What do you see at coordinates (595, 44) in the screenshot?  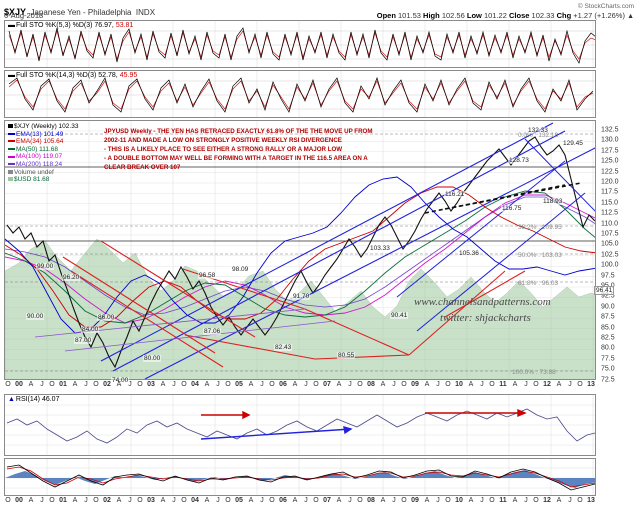 I see `stochastic-fast-yaxis: 80 50 20` at bounding box center [595, 44].